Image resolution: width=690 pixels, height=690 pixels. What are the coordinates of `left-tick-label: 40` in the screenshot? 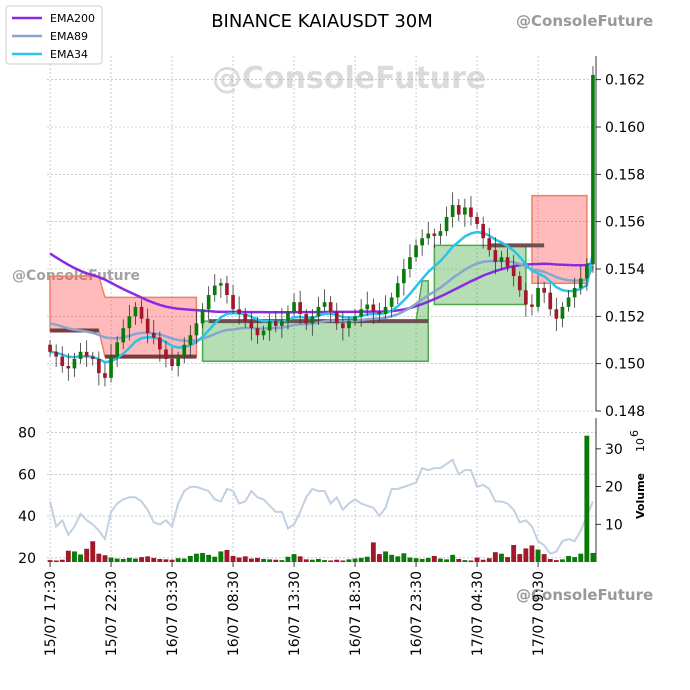 It's located at (27, 517).